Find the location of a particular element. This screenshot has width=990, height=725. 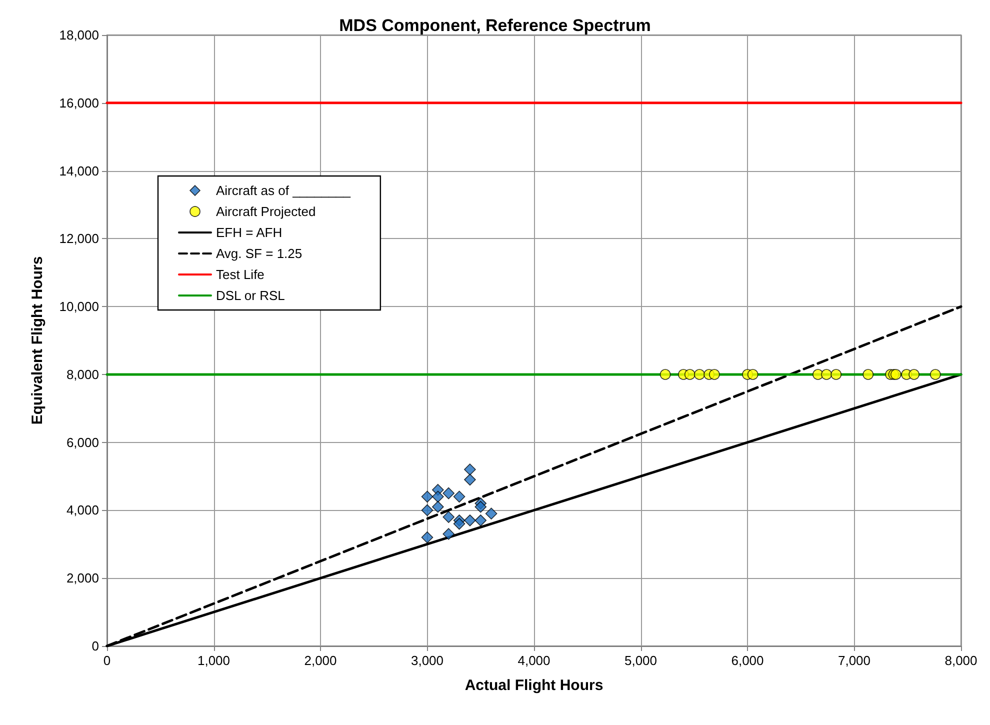

x-tick-label: 7,000 is located at coordinates (854, 660).